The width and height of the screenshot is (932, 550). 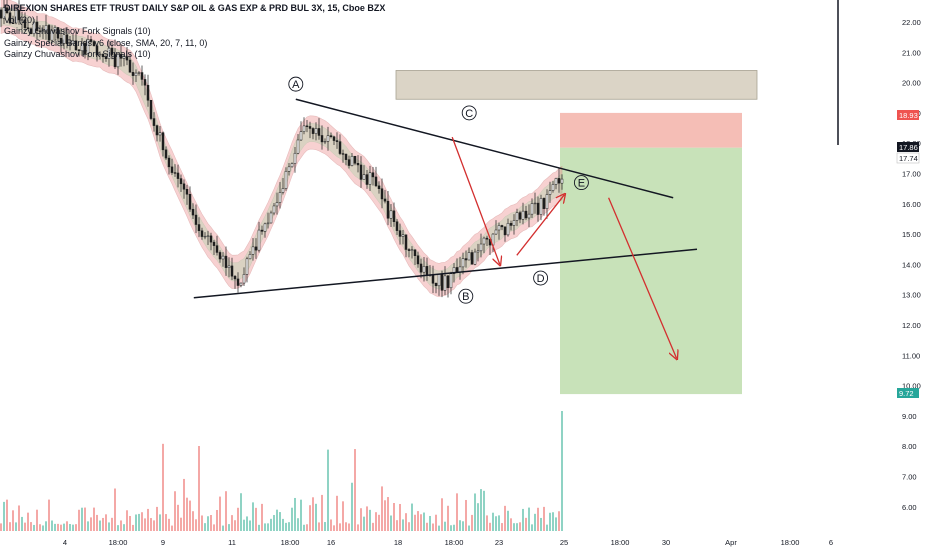 I want to click on price-badge-label: 18.93, so click(x=908, y=115).